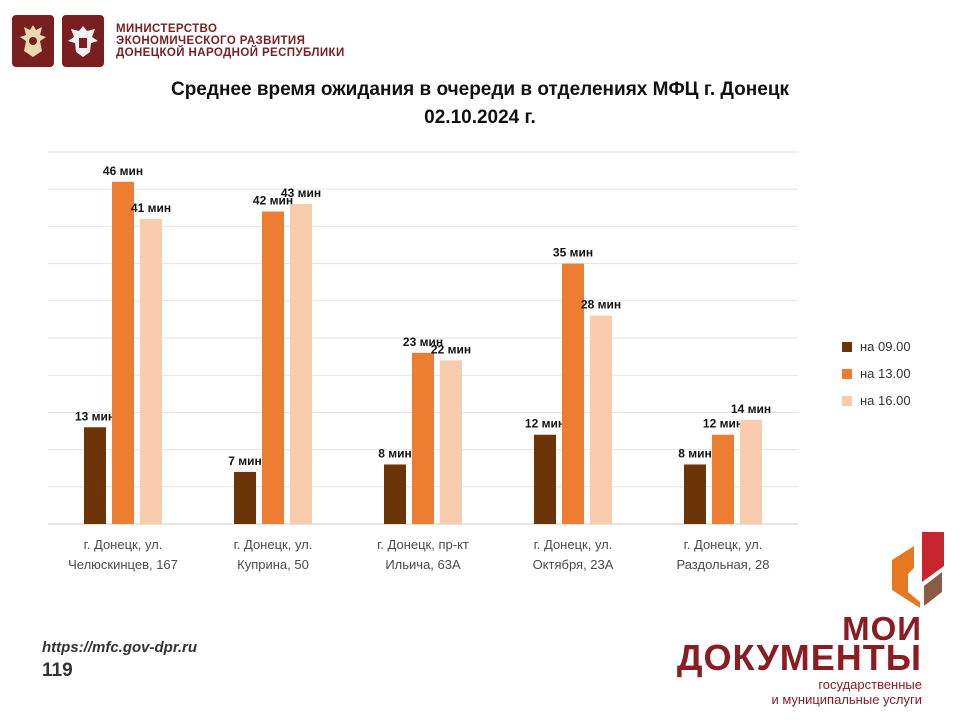  What do you see at coordinates (57, 670) in the screenshot?
I see `page-number: 119` at bounding box center [57, 670].